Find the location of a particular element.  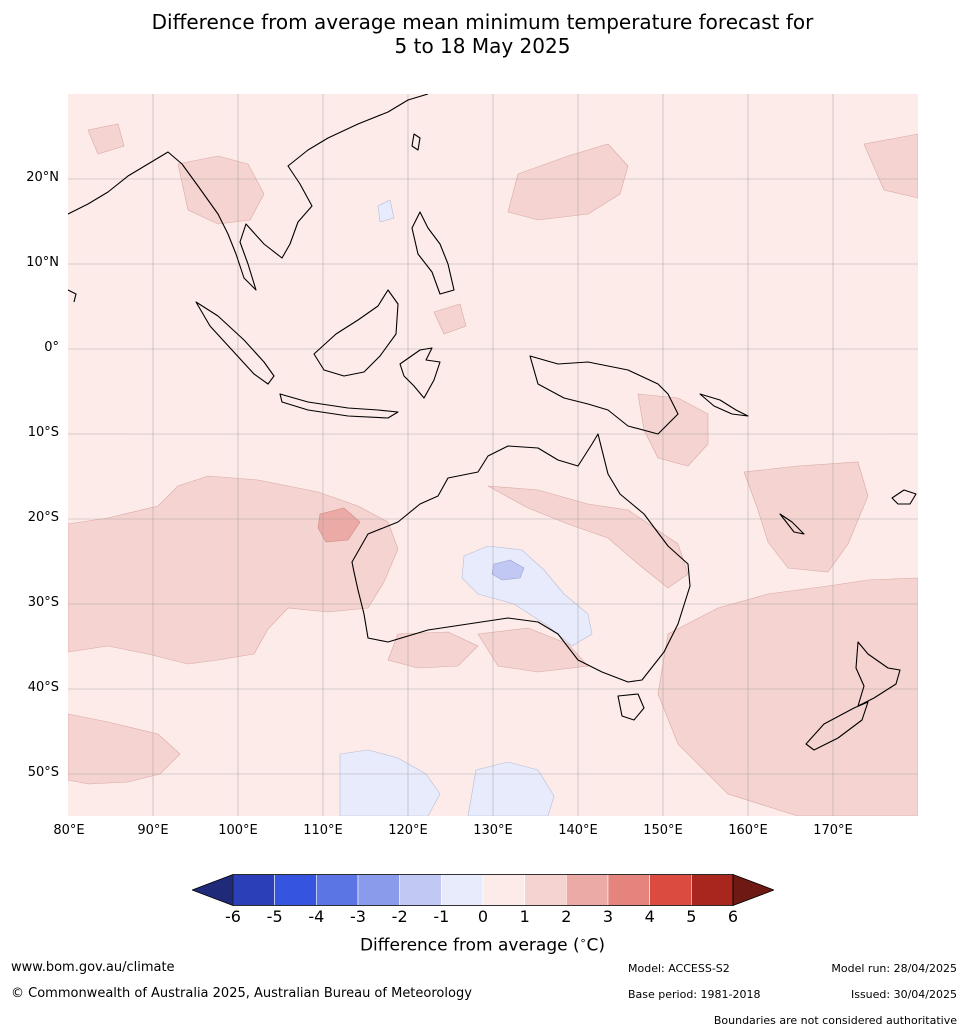

coastline-taiwan is located at coordinates (416, 142).